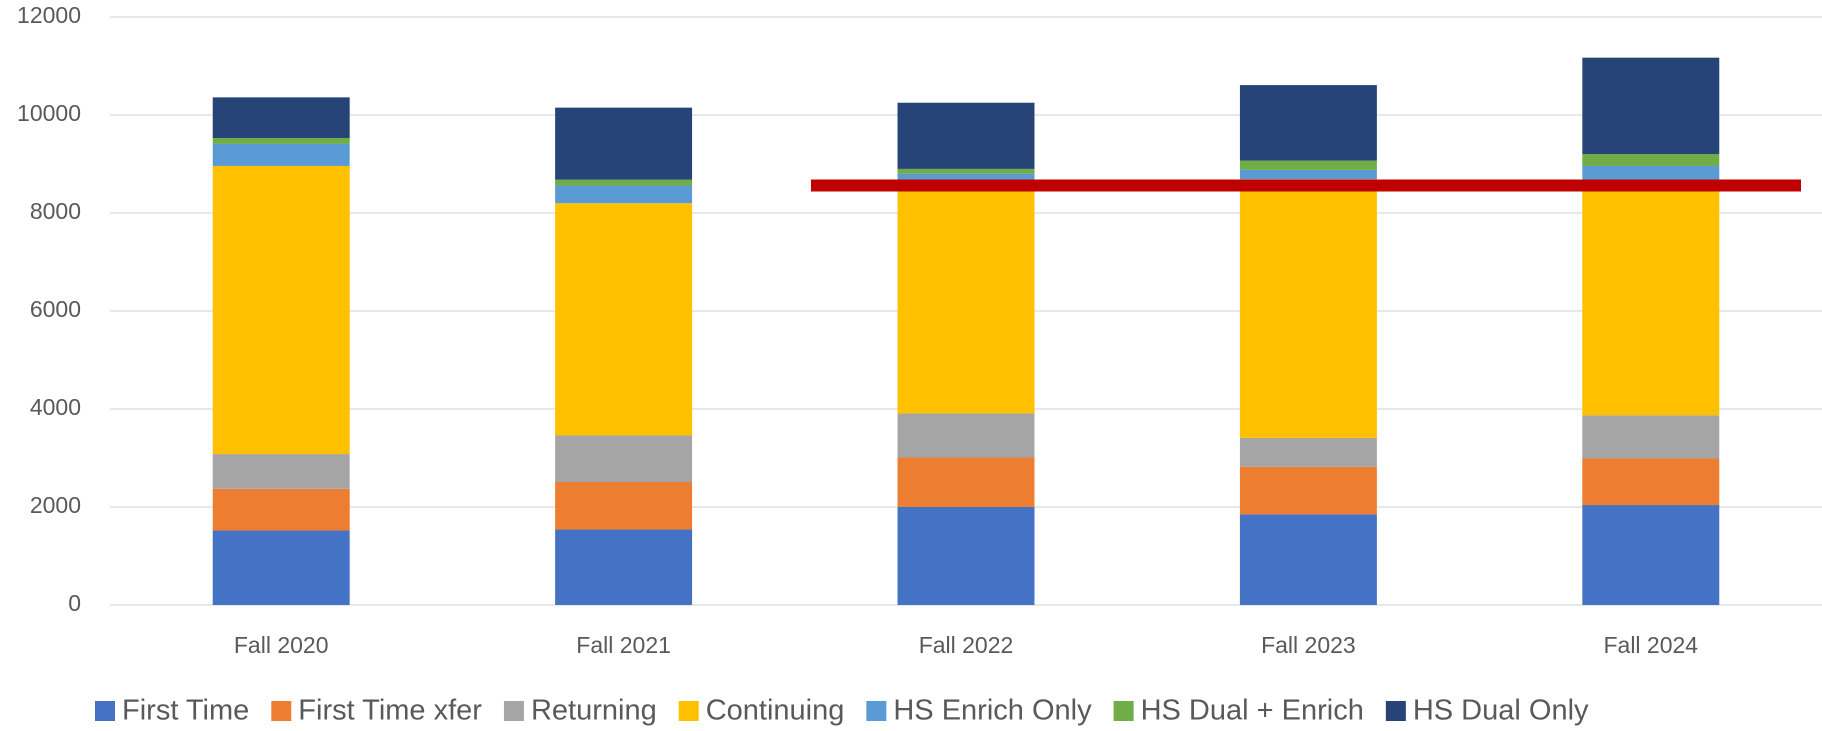 The image size is (1822, 731). Describe the element at coordinates (185, 711) in the screenshot. I see `legend-label: First Time` at that location.